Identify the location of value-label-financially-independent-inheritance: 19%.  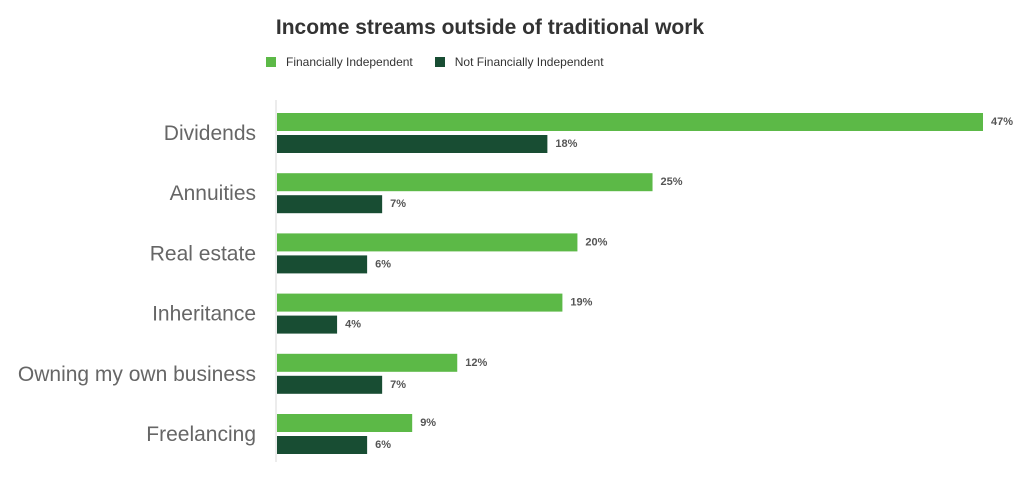
(581, 303).